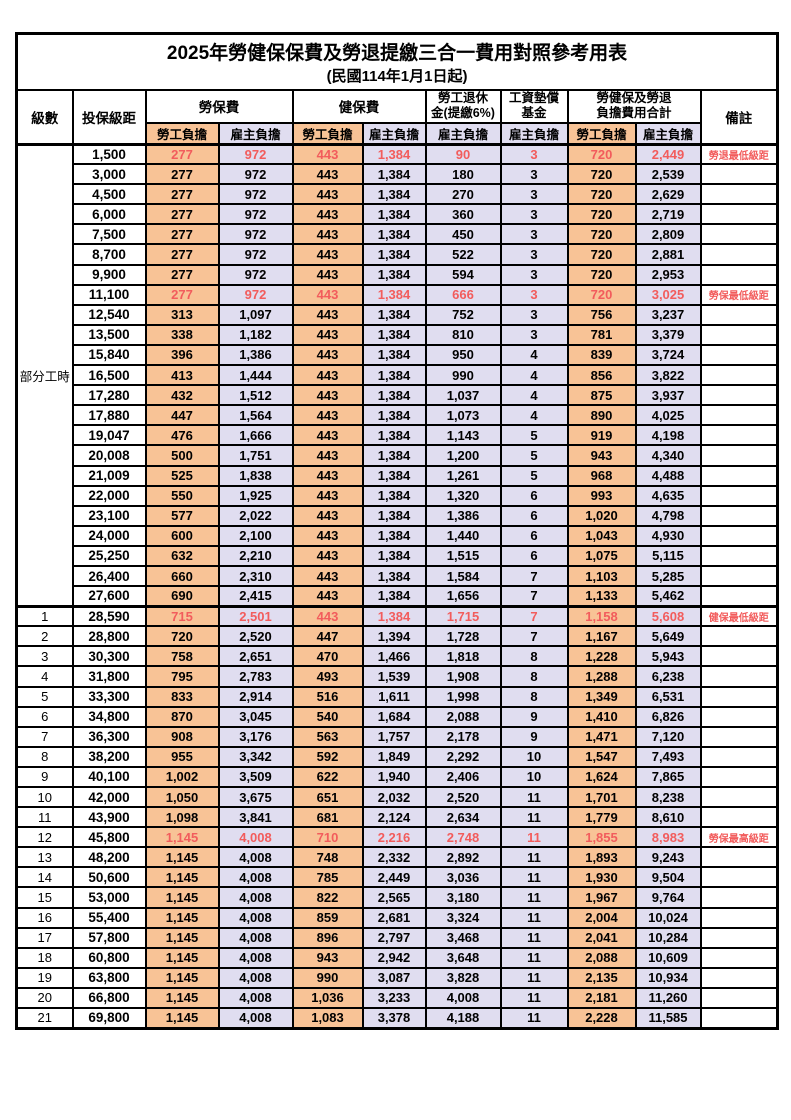 Image resolution: width=791 pixels, height=1120 pixels. Describe the element at coordinates (463, 596) in the screenshot. I see `fee-cell: 1,656` at that location.